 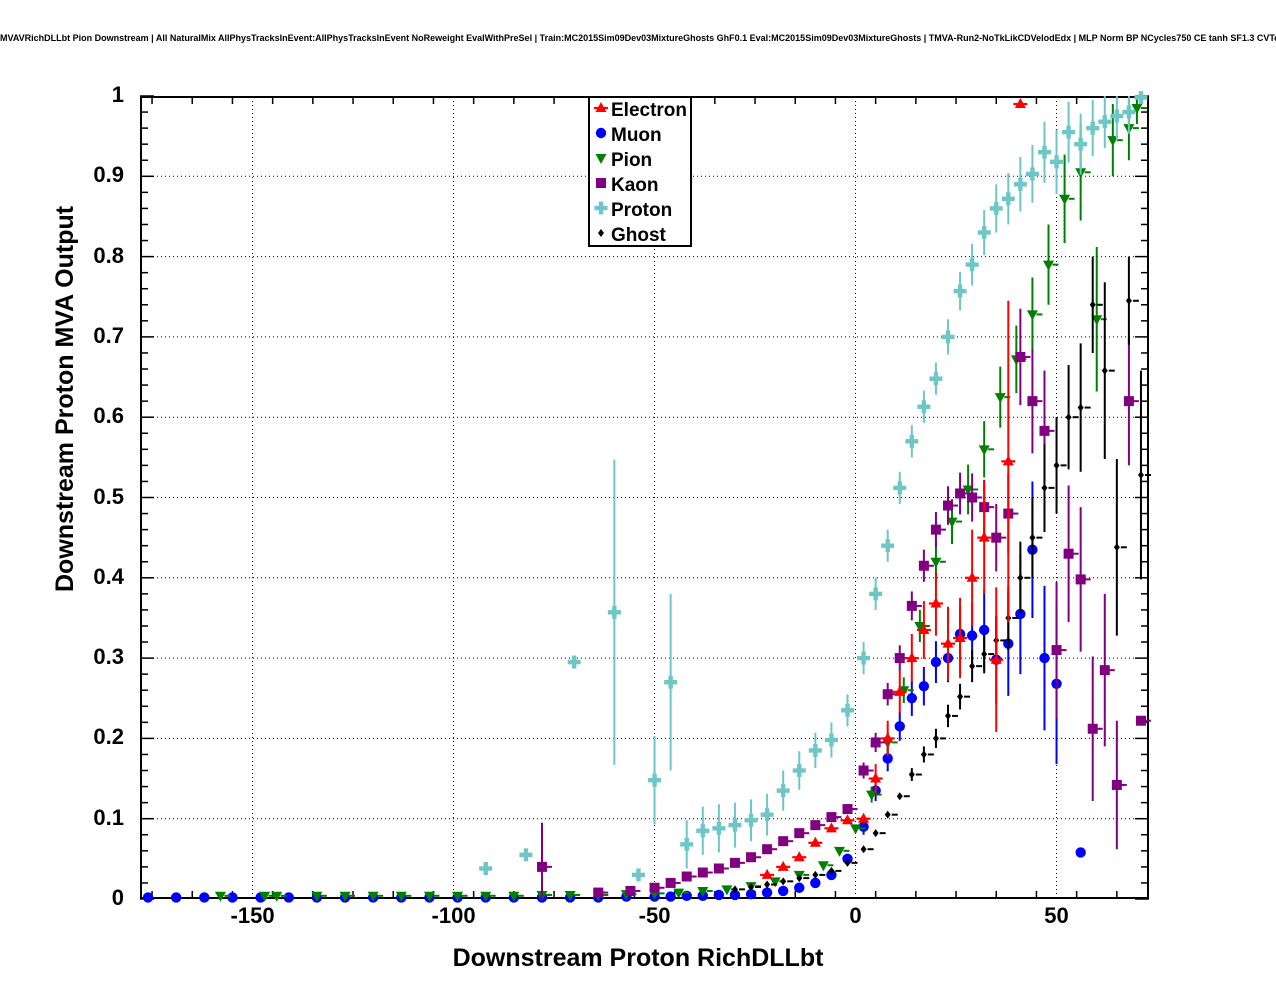 What do you see at coordinates (640, 160) in the screenshot?
I see `legend-item-pion: Pion` at bounding box center [640, 160].